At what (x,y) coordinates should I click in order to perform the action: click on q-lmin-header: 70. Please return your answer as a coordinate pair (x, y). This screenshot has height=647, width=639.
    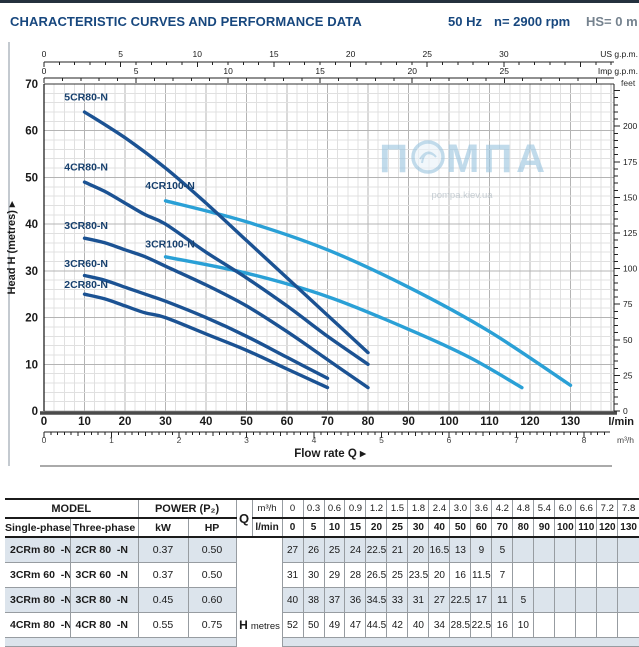
    Looking at the image, I should click on (502, 527).